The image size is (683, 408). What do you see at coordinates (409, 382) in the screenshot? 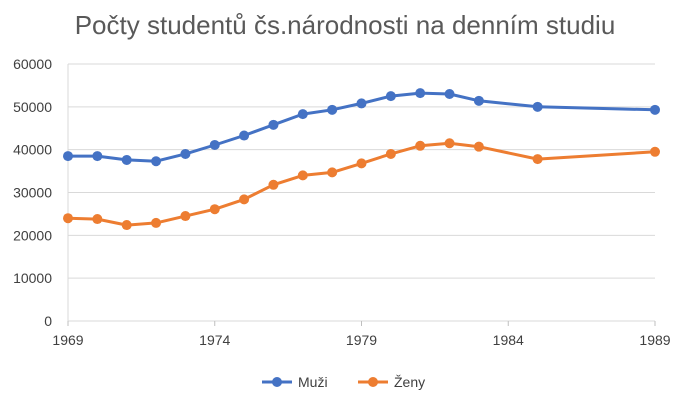
I see `legend-label-2: Ženy` at bounding box center [409, 382].